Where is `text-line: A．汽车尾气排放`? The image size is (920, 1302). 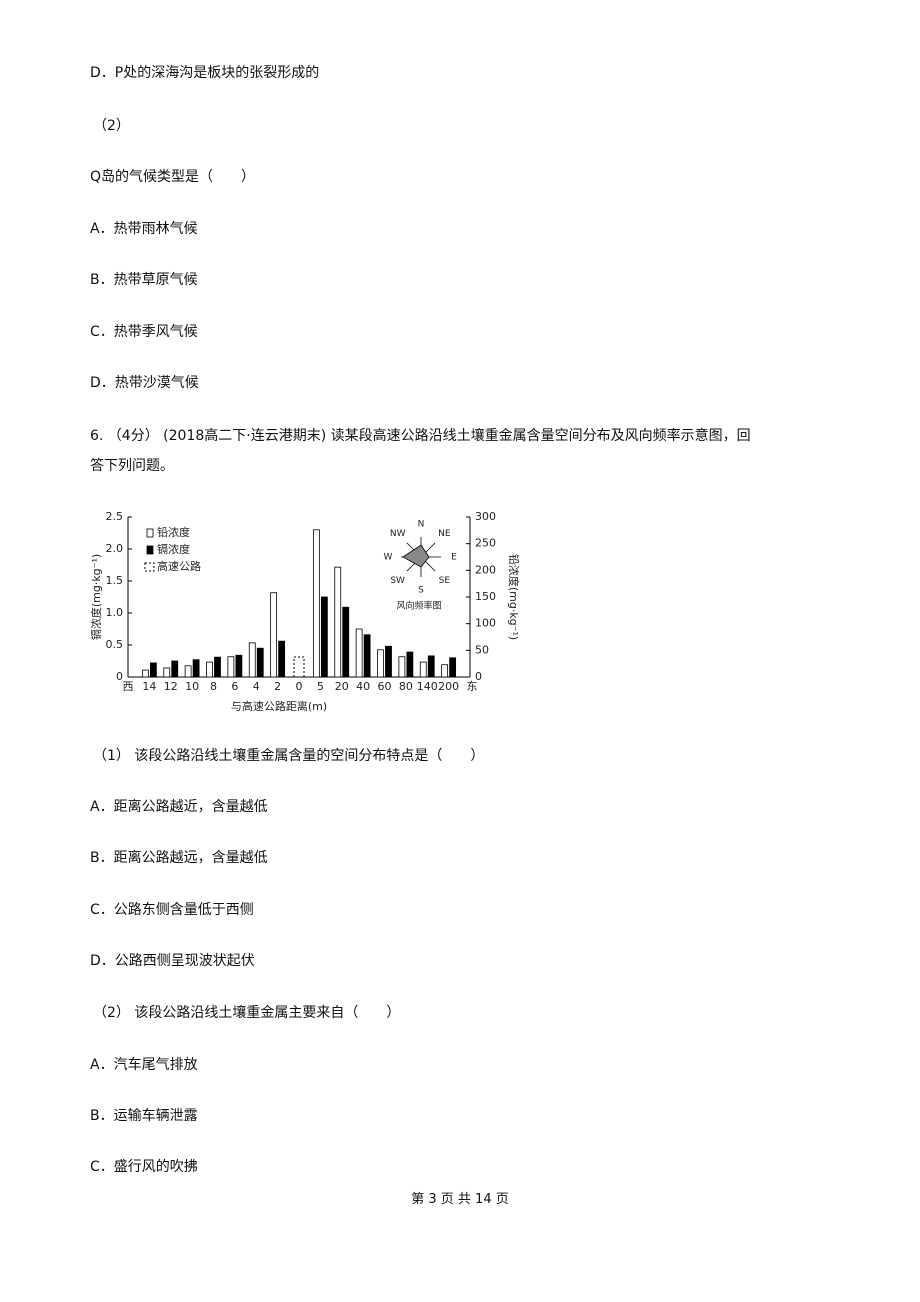
text-line: A．汽车尾气排放 is located at coordinates (144, 1065).